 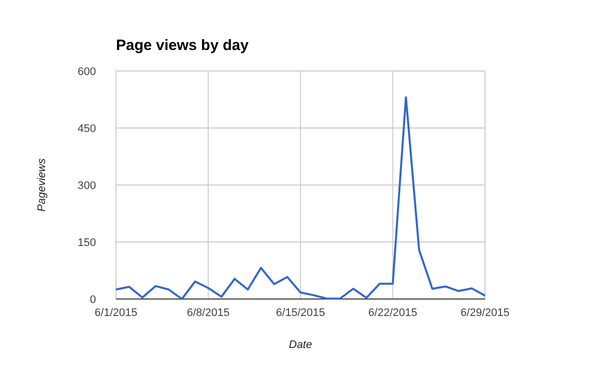 I want to click on y-tick-label: 0, so click(x=93, y=300).